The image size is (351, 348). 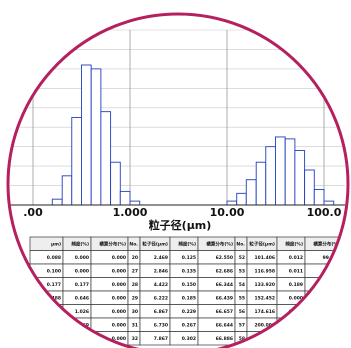 What do you see at coordinates (224, 325) in the screenshot?
I see `cell-text: 66.644` at bounding box center [224, 325].